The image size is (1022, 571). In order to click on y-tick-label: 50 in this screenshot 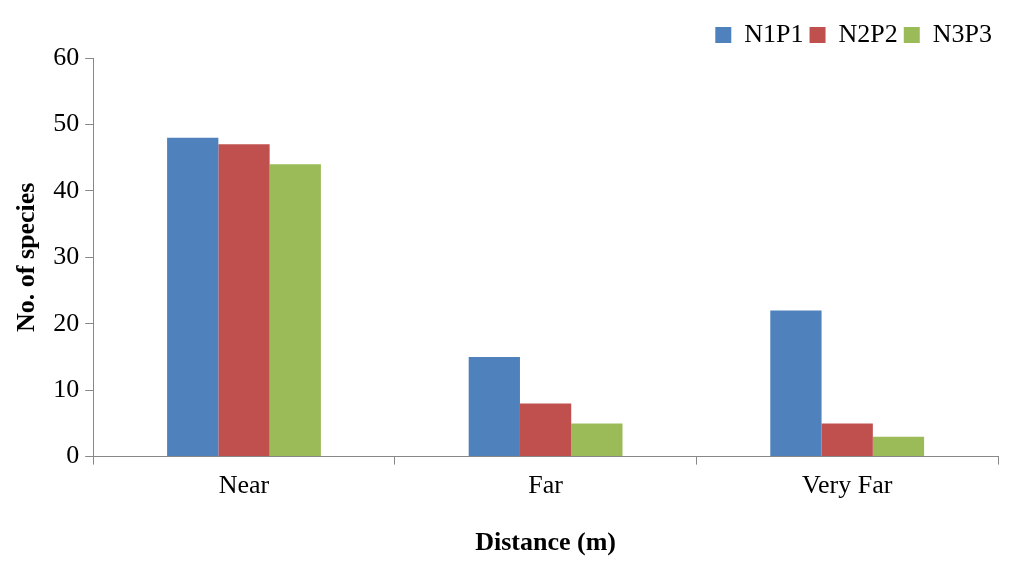, I will do `click(66, 123)`.